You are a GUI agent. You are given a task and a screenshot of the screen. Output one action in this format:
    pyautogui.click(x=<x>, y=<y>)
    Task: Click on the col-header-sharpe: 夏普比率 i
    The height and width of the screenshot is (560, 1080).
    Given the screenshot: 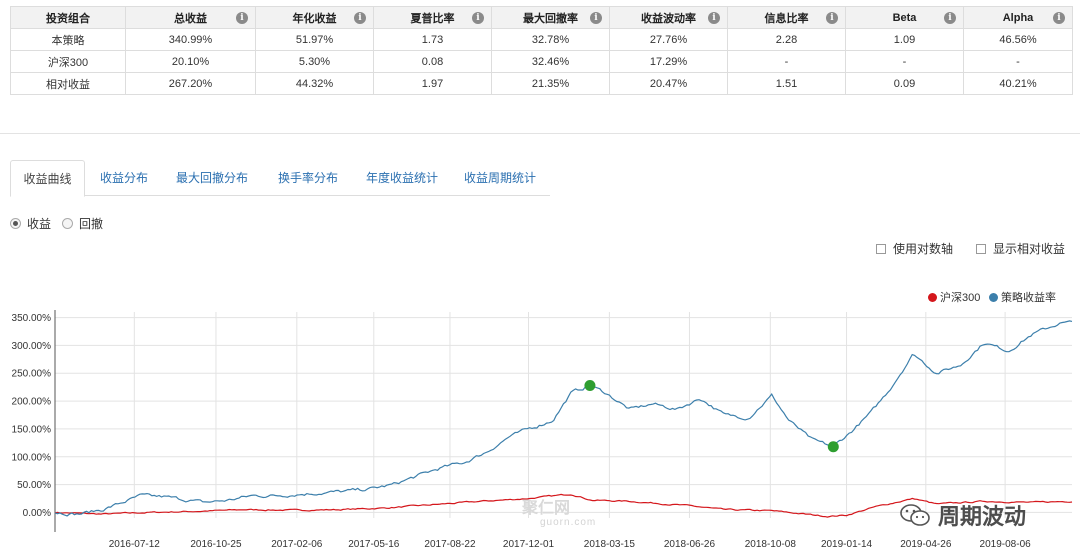 What is the action you would take?
    pyautogui.click(x=432, y=17)
    